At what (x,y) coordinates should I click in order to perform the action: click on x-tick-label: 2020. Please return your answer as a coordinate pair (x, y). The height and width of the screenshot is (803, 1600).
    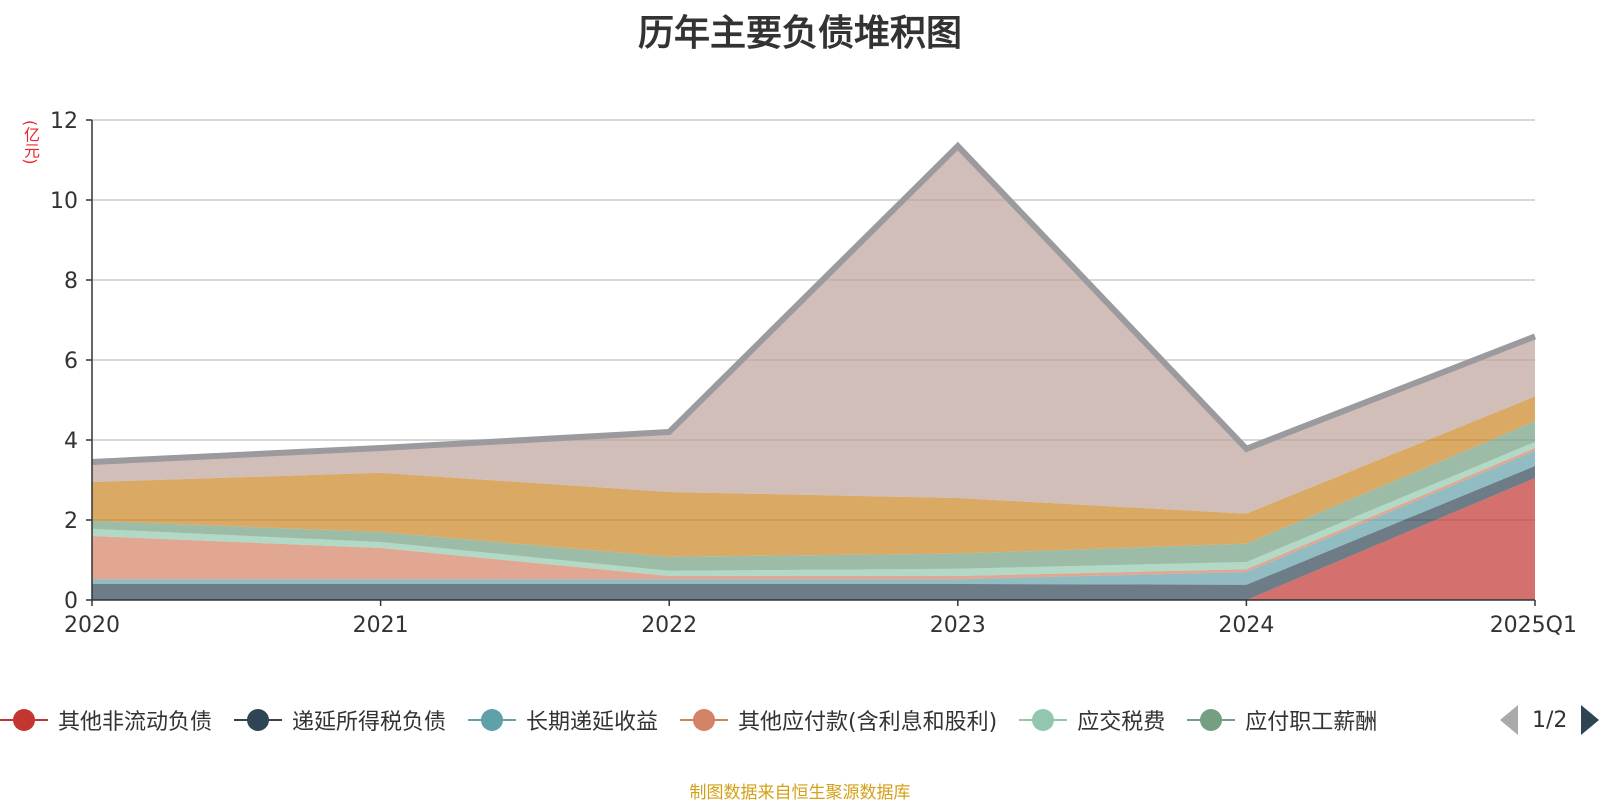
    Looking at the image, I should click on (92, 625).